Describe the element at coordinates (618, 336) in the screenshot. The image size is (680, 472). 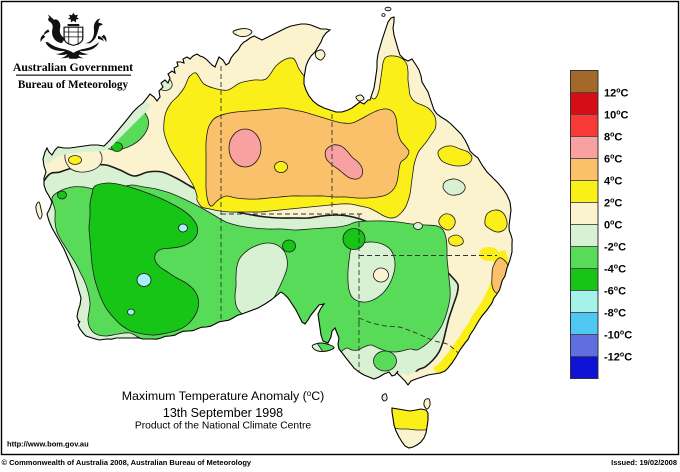
I see `svg-text: -10oC` at that location.